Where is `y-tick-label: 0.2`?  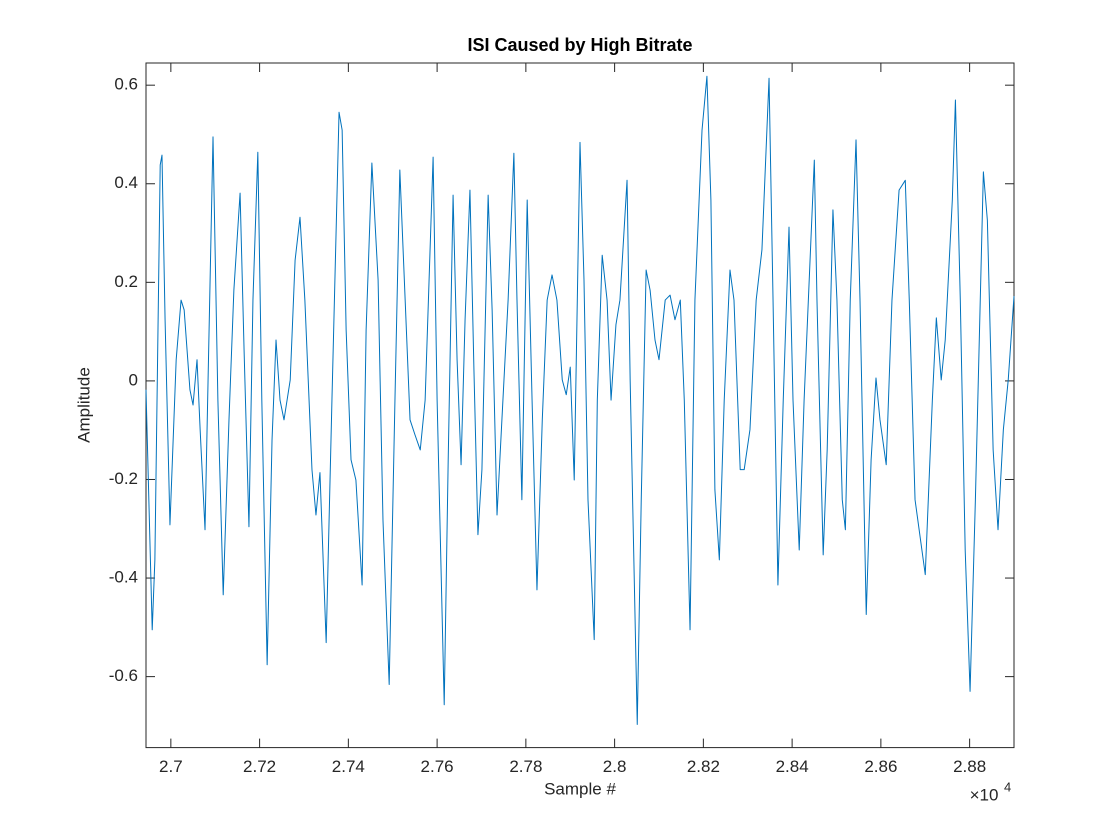 y-tick-label: 0.2 is located at coordinates (126, 281).